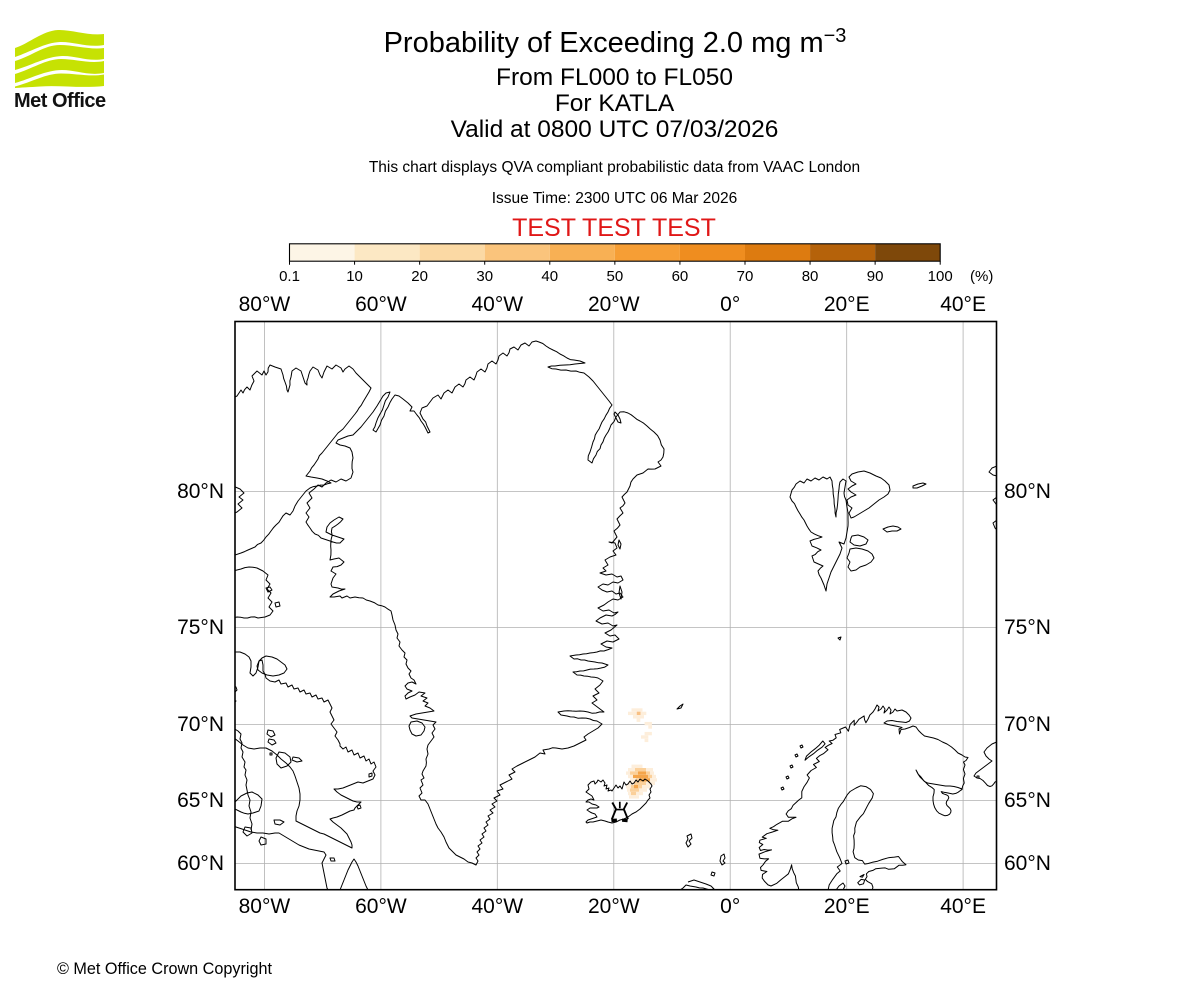 Image resolution: width=1200 pixels, height=1000 pixels. I want to click on svg-text: © Met Office Crown Copyright, so click(164, 969).